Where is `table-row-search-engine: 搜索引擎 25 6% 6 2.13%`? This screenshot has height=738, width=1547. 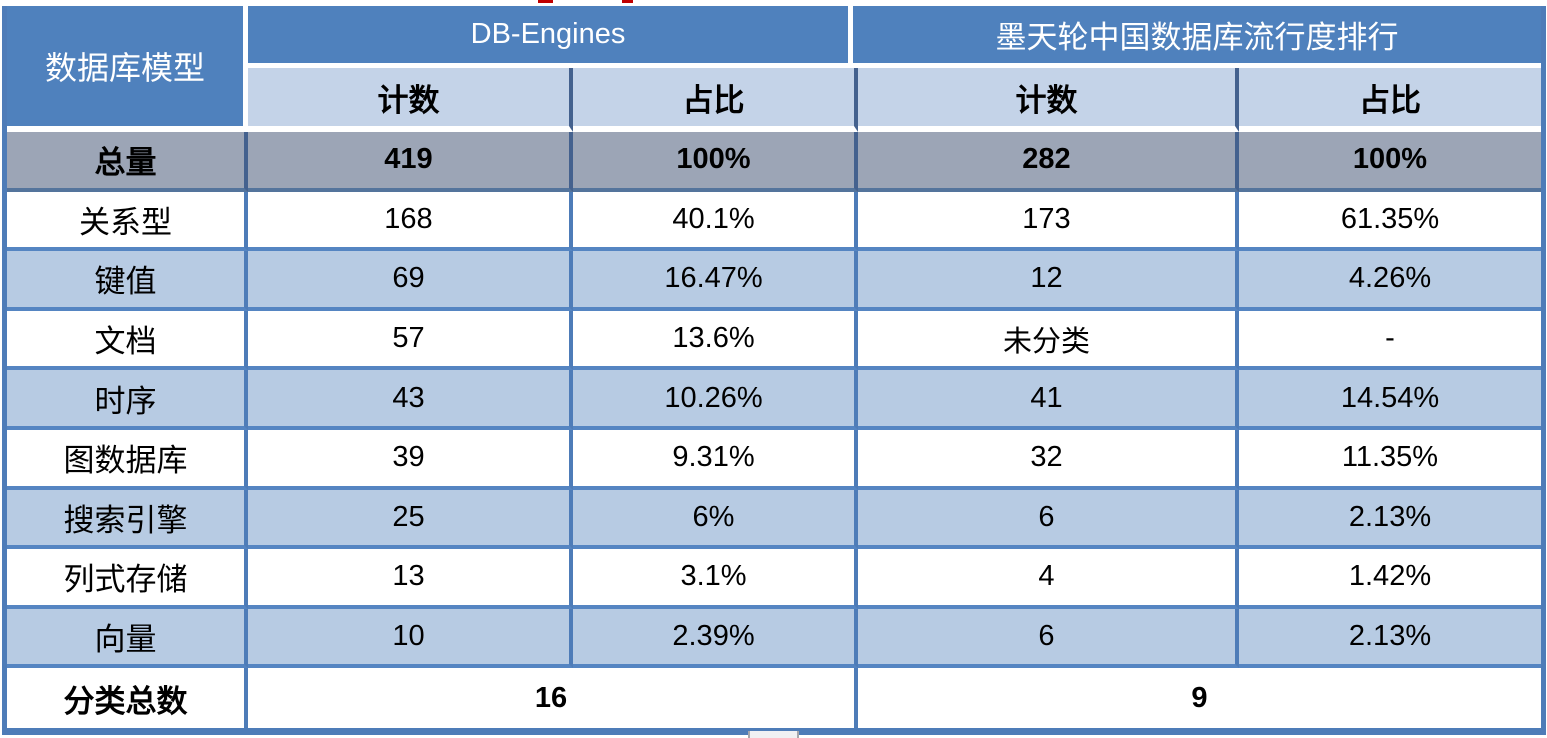 table-row-search-engine: 搜索引擎 25 6% 6 2.13% is located at coordinates (774, 519).